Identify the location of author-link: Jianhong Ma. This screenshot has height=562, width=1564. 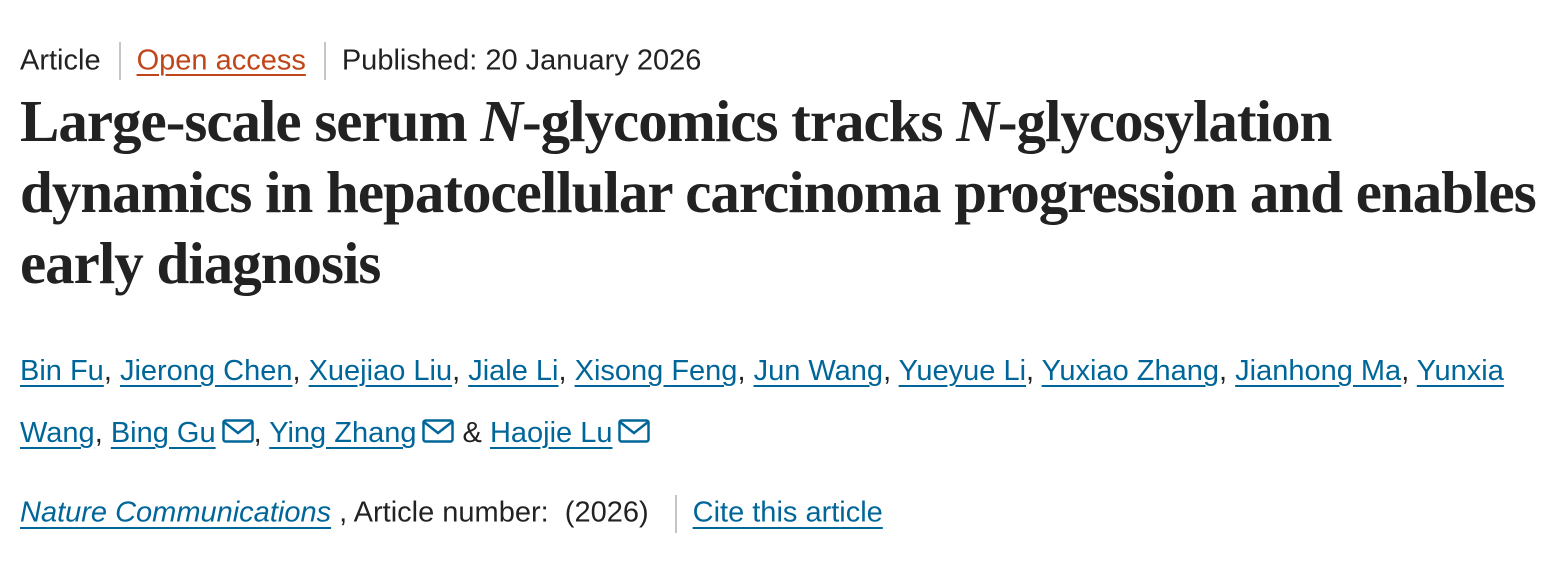
(1318, 371).